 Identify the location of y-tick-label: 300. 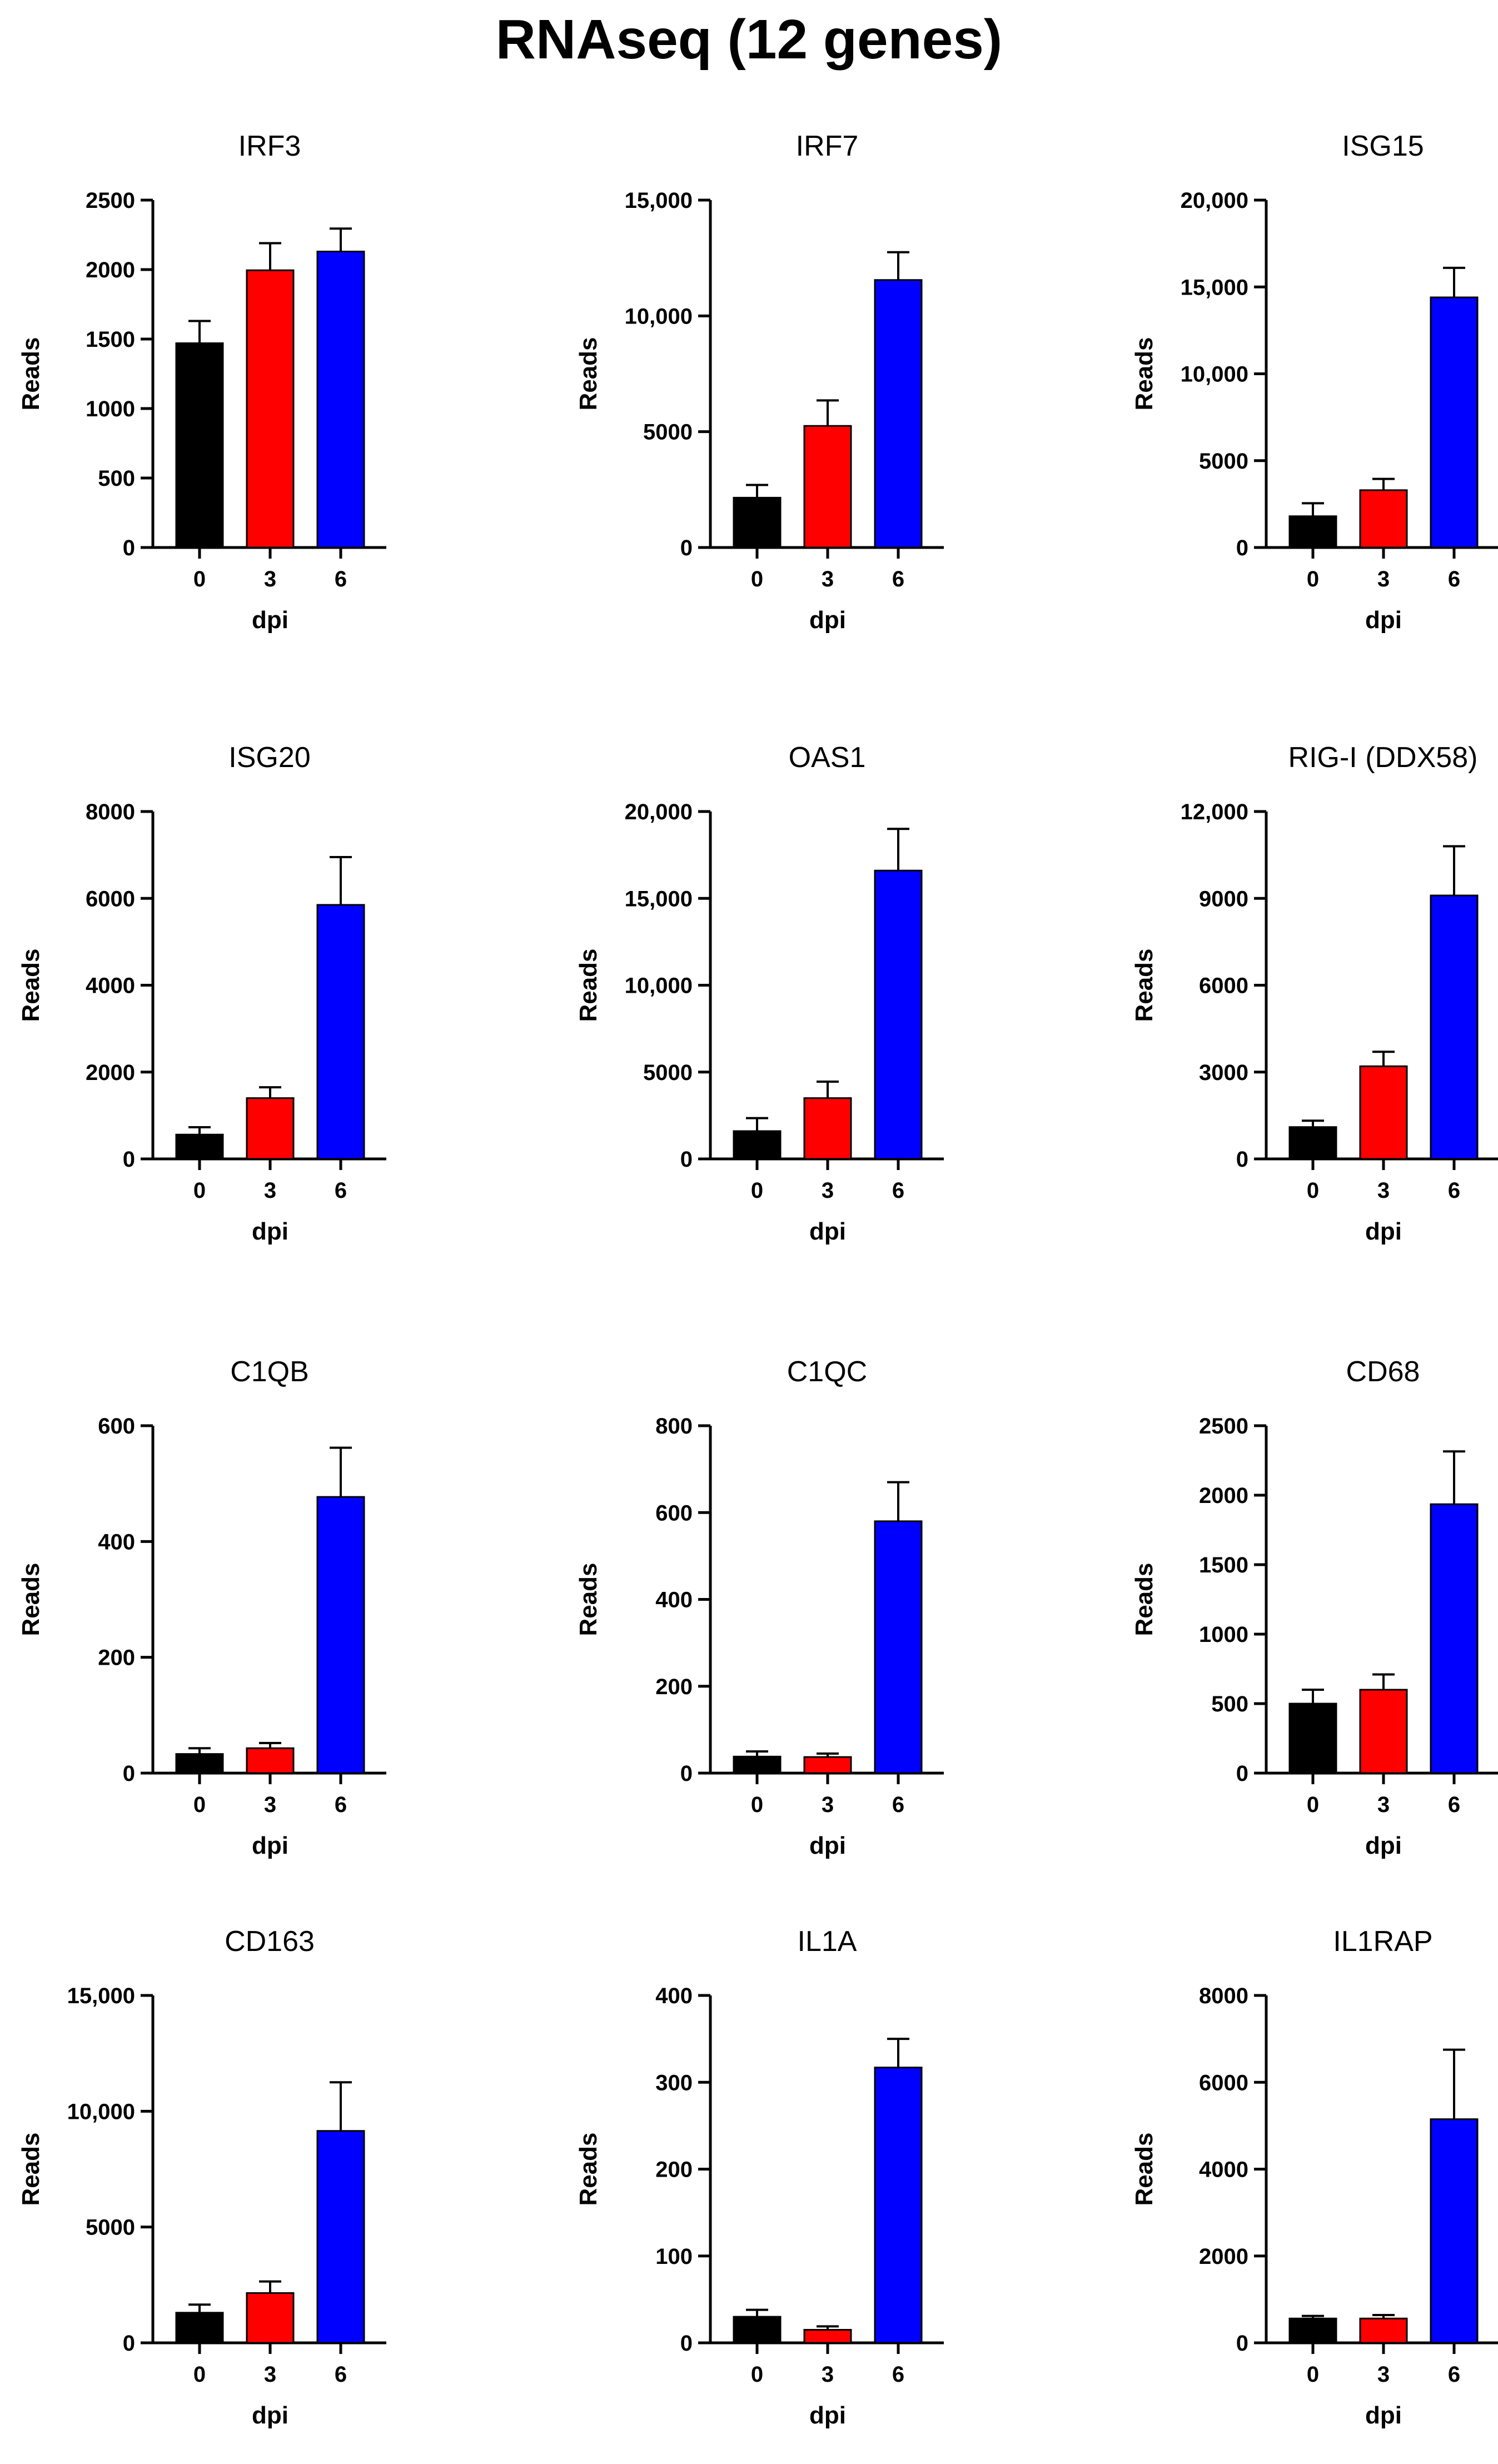
(674, 2082).